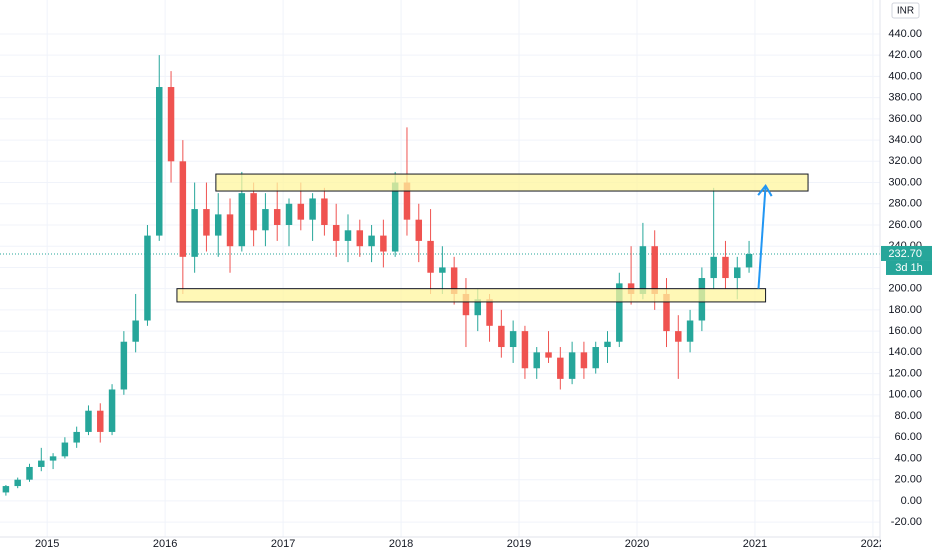  I want to click on last-price-label: 232.70, so click(905, 254).